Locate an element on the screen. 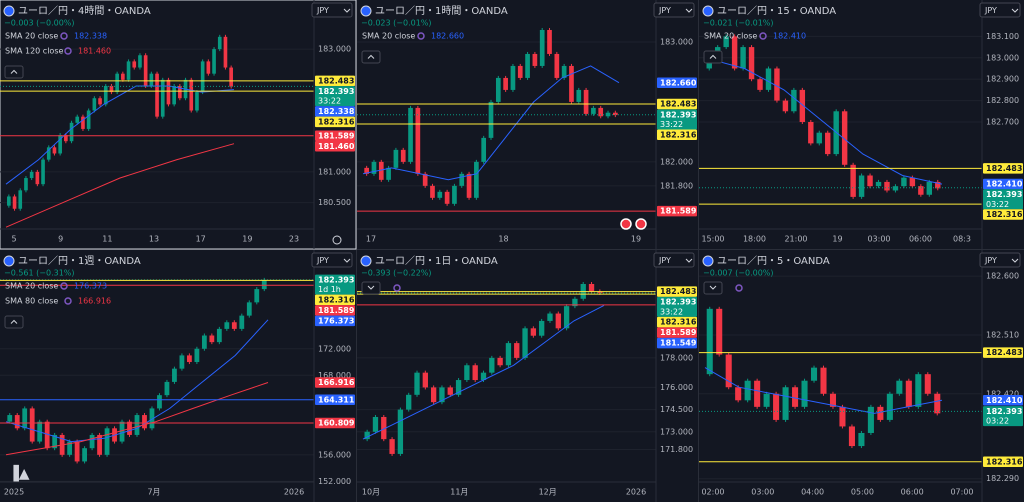 The image size is (1024, 502). legend-name: SMA 20 close is located at coordinates (730, 36).